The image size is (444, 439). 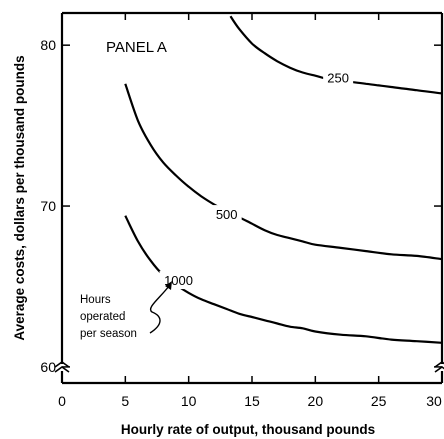 I want to click on x-tick-label: 15, so click(x=252, y=401).